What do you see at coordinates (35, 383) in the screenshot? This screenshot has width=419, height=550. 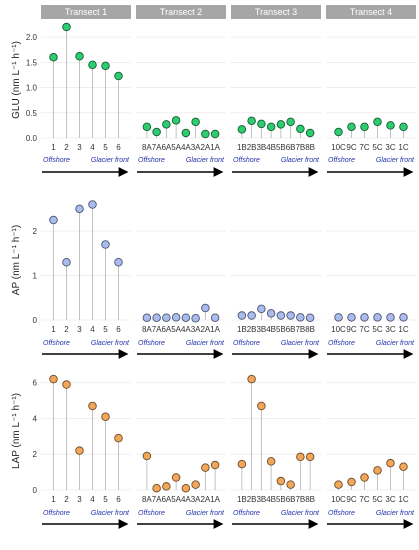 I see `y-tick-label: 6` at bounding box center [35, 383].